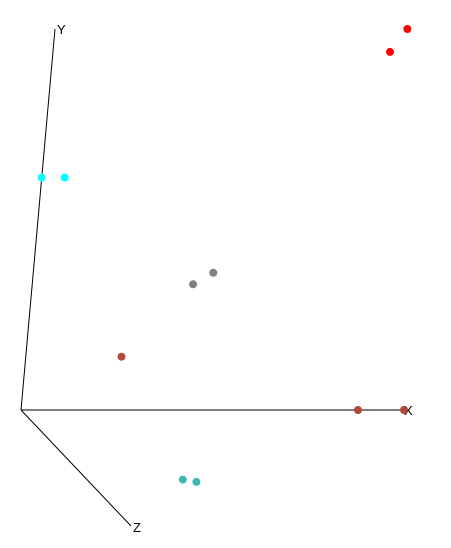 This screenshot has width=451, height=548. Describe the element at coordinates (38, 219) in the screenshot. I see `y-axis-line` at that location.